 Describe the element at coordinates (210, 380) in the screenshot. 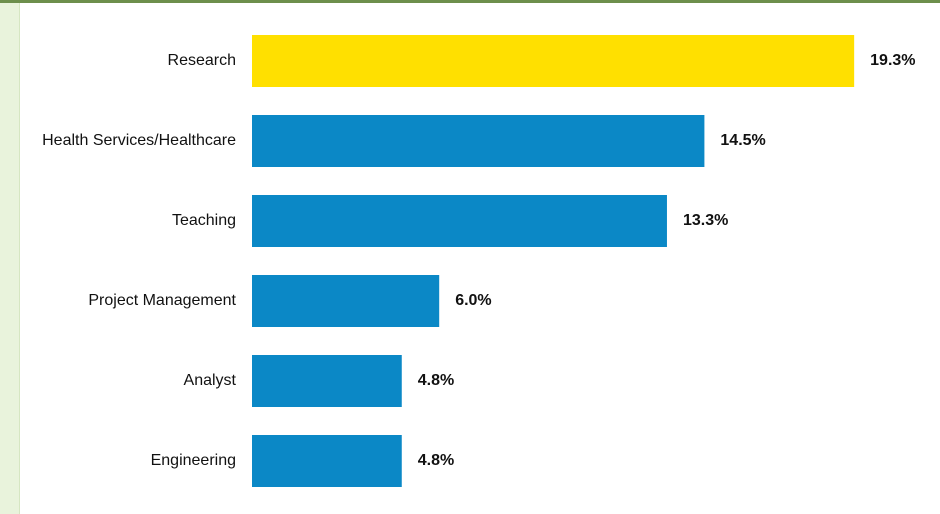

I see `category-label-4: Analyst` at that location.